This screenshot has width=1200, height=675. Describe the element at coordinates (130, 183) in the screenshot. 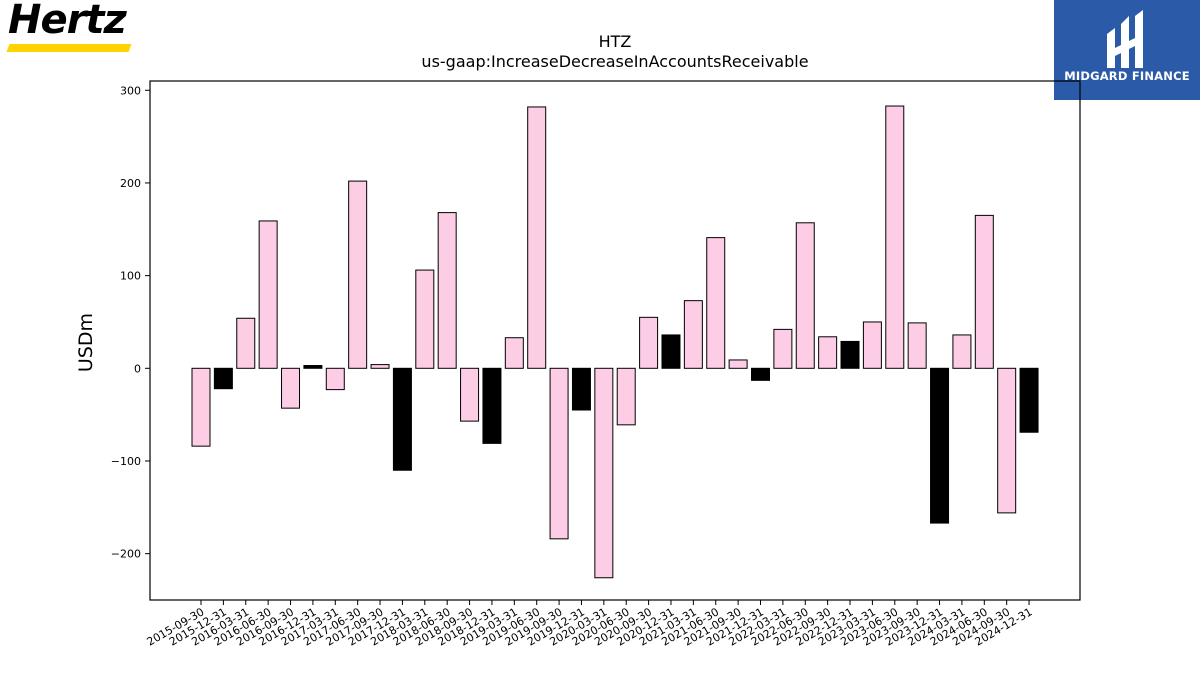

I see `y-tick-label: 200` at that location.